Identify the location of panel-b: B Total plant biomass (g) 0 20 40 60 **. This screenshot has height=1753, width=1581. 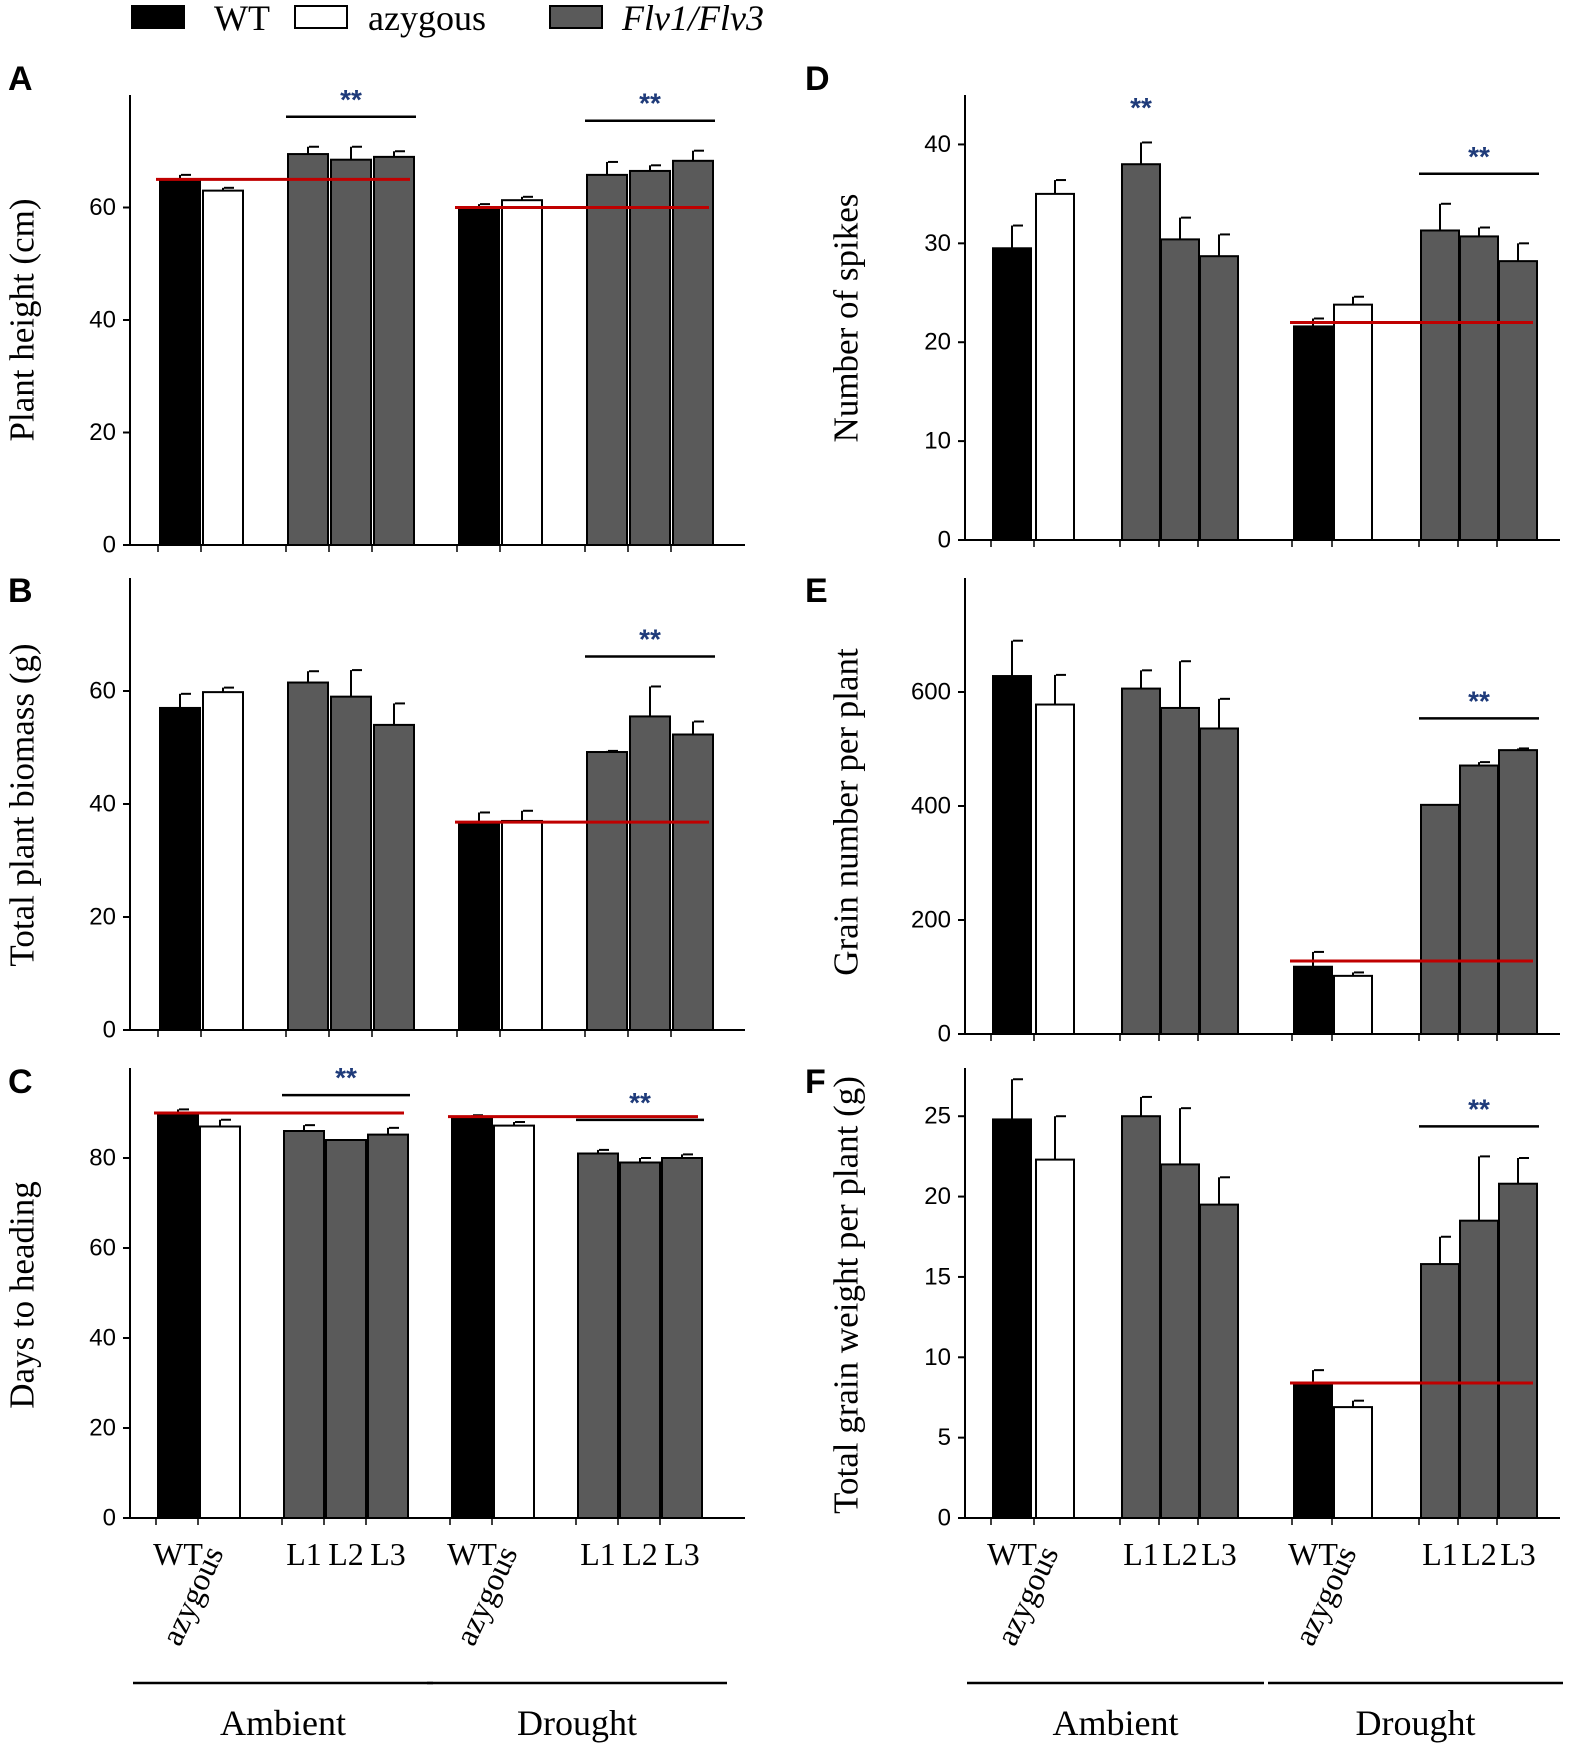
(374, 808).